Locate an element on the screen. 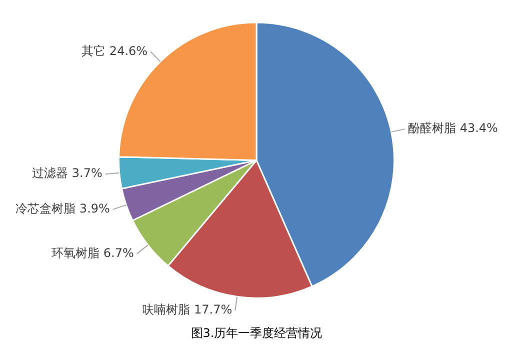  slice-label: 冷芯盒树脂 3.9% is located at coordinates (63, 209).